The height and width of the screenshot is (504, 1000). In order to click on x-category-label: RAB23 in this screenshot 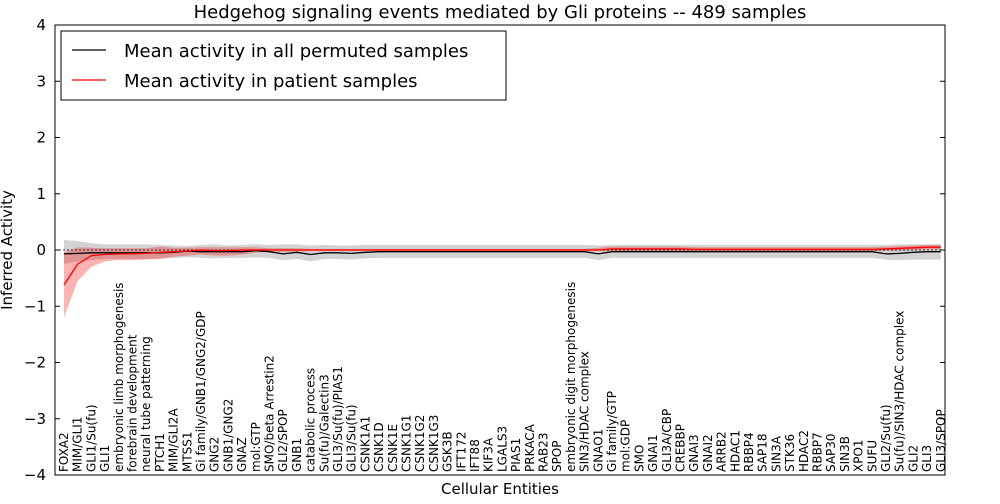, I will do `click(544, 452)`.